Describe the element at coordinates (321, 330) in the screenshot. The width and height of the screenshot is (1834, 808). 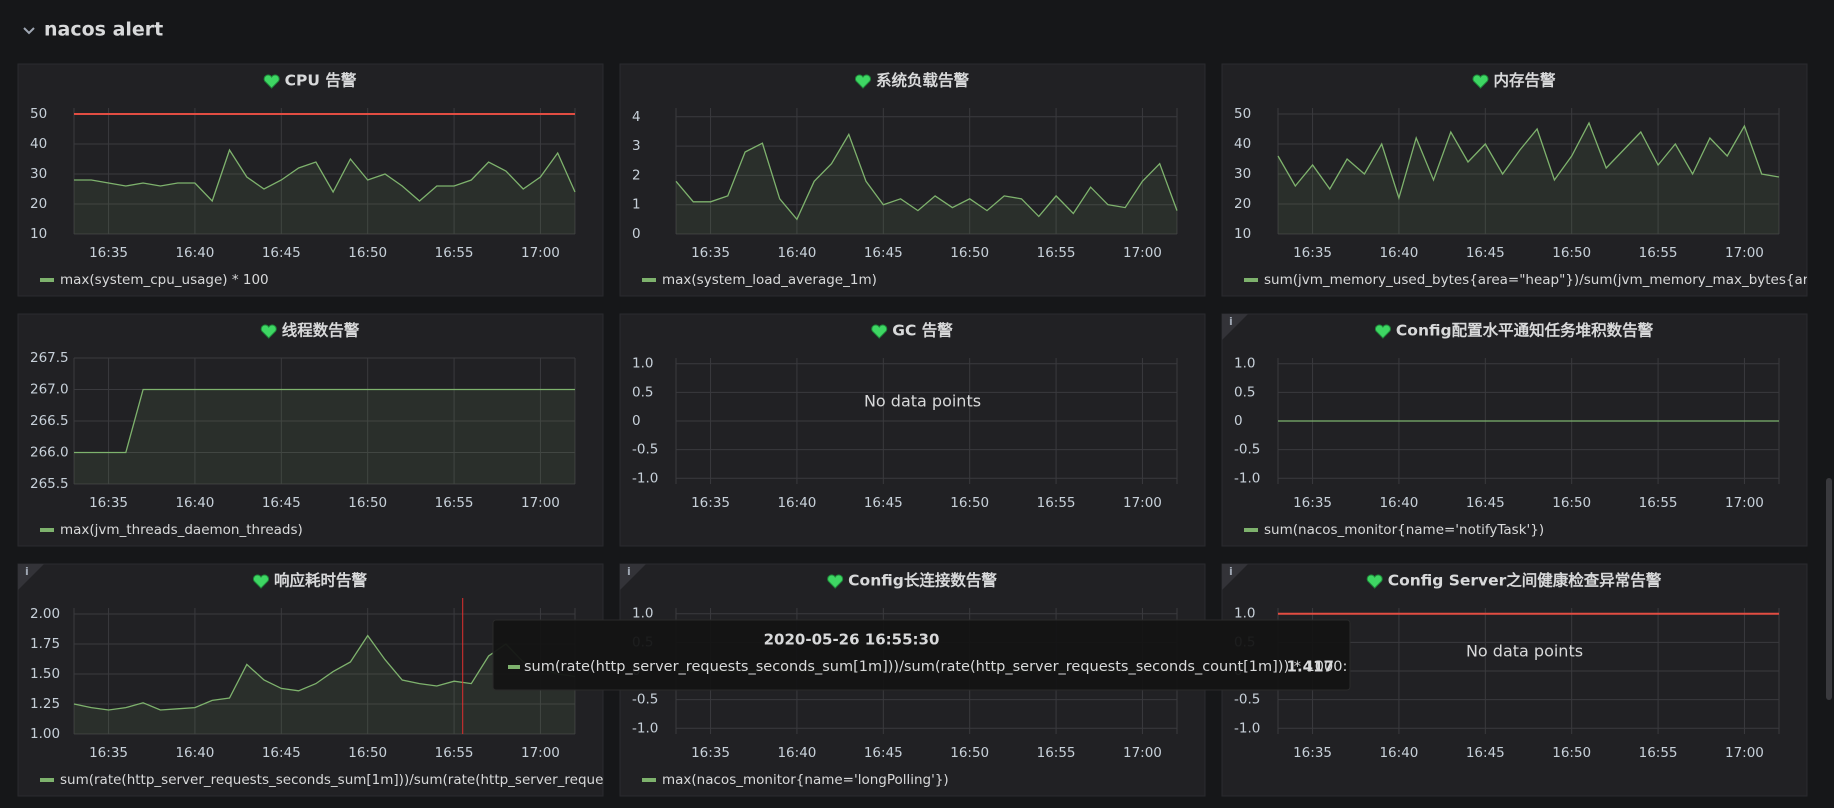
I see `panel-title: 线程数告警` at that location.